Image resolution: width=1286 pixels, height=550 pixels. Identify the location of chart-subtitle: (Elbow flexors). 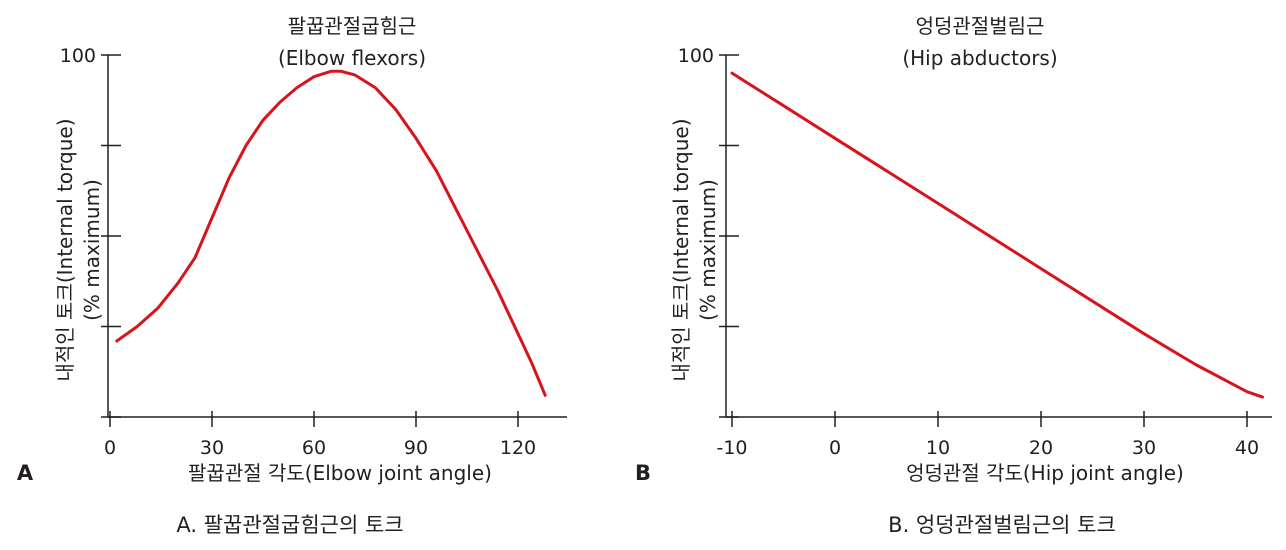
(352, 58).